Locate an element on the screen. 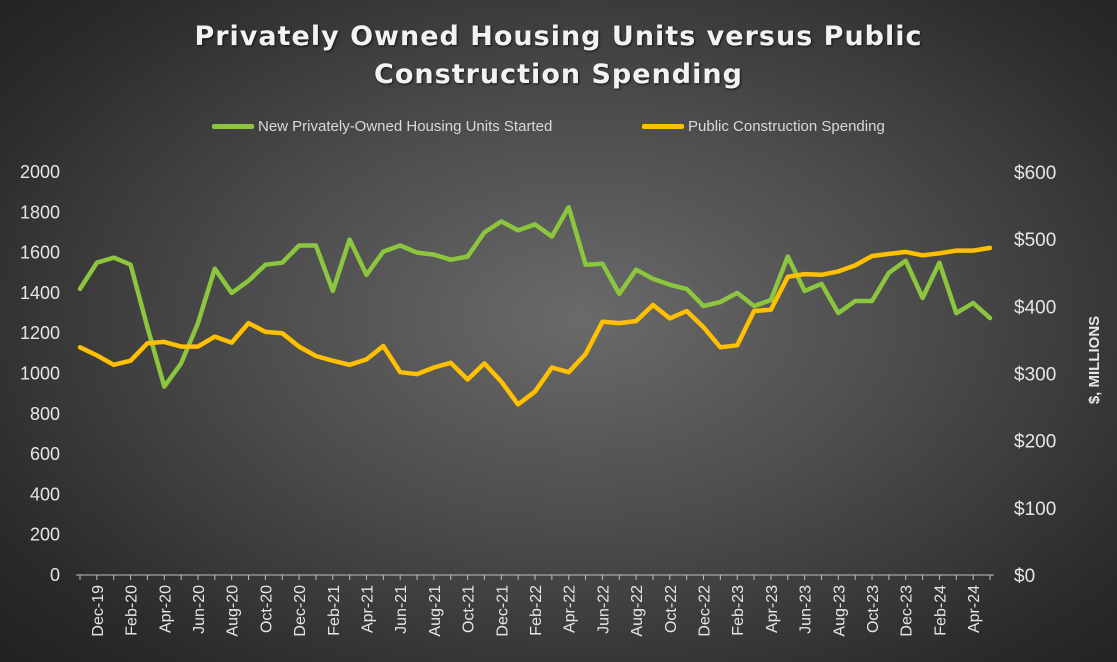 The image size is (1117, 662). x-tick-label: Oct-22 is located at coordinates (671, 609).